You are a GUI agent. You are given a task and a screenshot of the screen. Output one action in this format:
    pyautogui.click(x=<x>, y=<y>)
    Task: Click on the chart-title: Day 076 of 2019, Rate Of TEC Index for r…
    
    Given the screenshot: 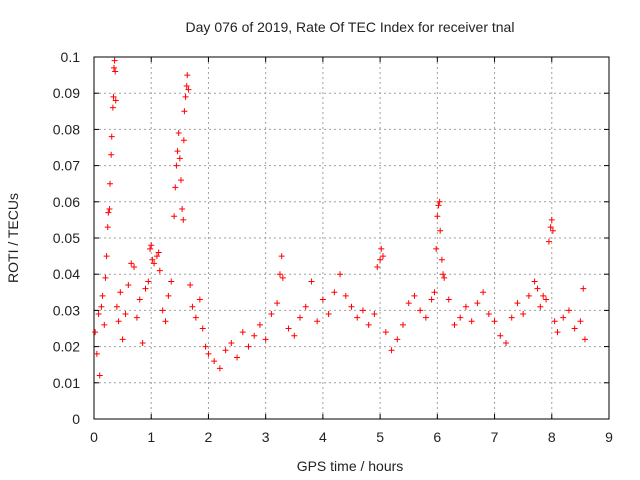 What is the action you would take?
    pyautogui.click(x=350, y=27)
    